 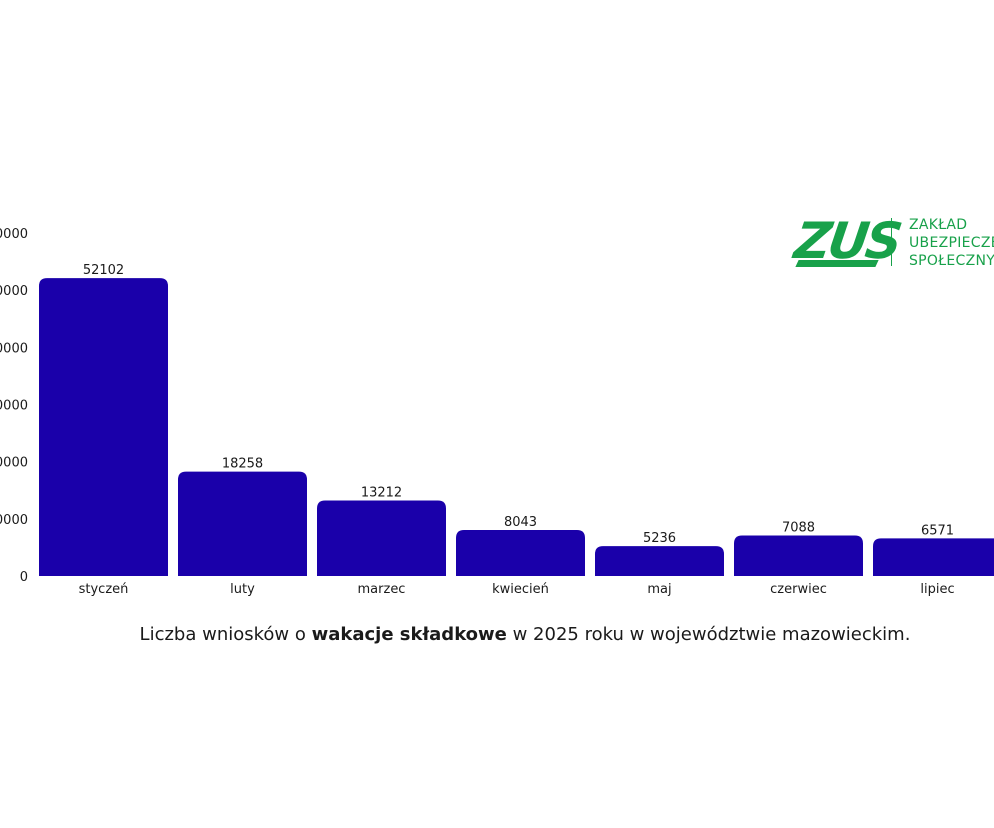 I want to click on y-tick-label: 40000, so click(x=14, y=348).